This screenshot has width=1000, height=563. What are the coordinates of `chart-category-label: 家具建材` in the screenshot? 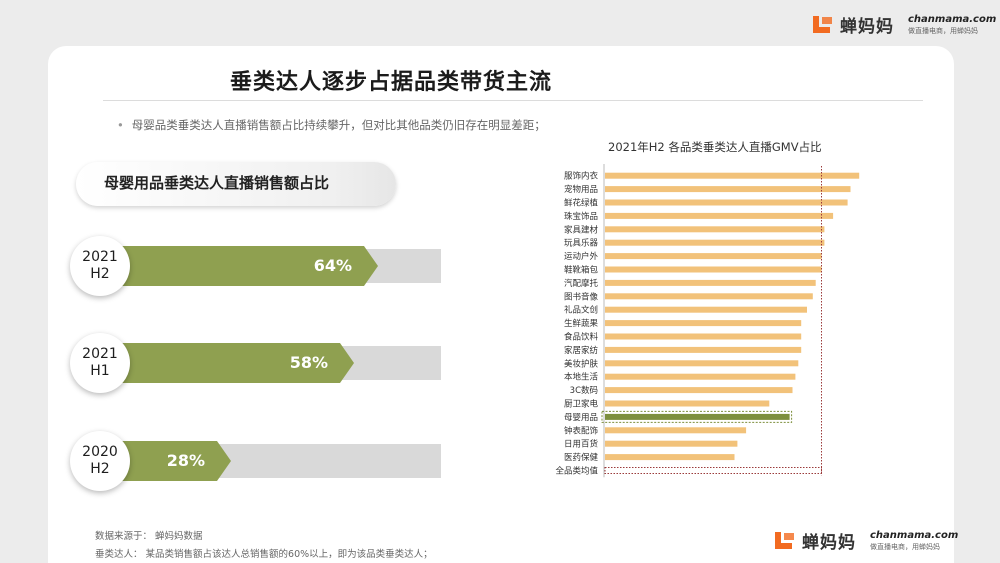 It's located at (581, 229).